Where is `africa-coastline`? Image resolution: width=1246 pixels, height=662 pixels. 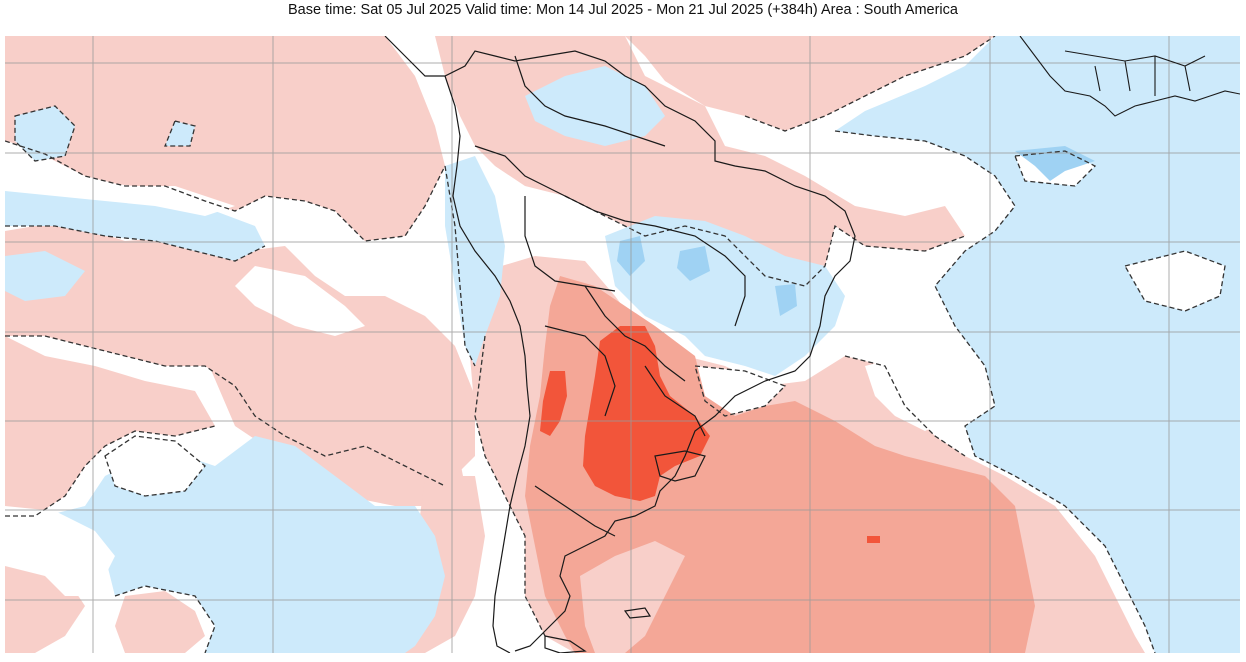 africa-coastline is located at coordinates (1129, 76).